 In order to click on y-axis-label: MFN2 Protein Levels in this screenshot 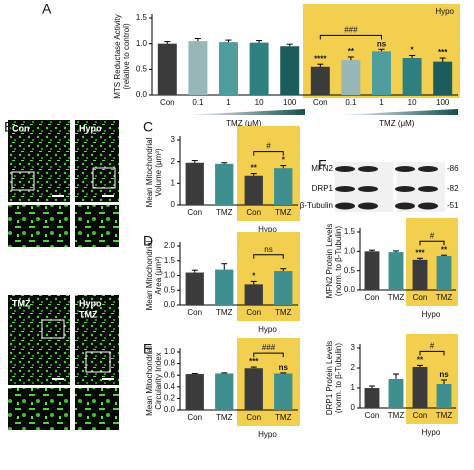, I will do `click(329, 261)`.